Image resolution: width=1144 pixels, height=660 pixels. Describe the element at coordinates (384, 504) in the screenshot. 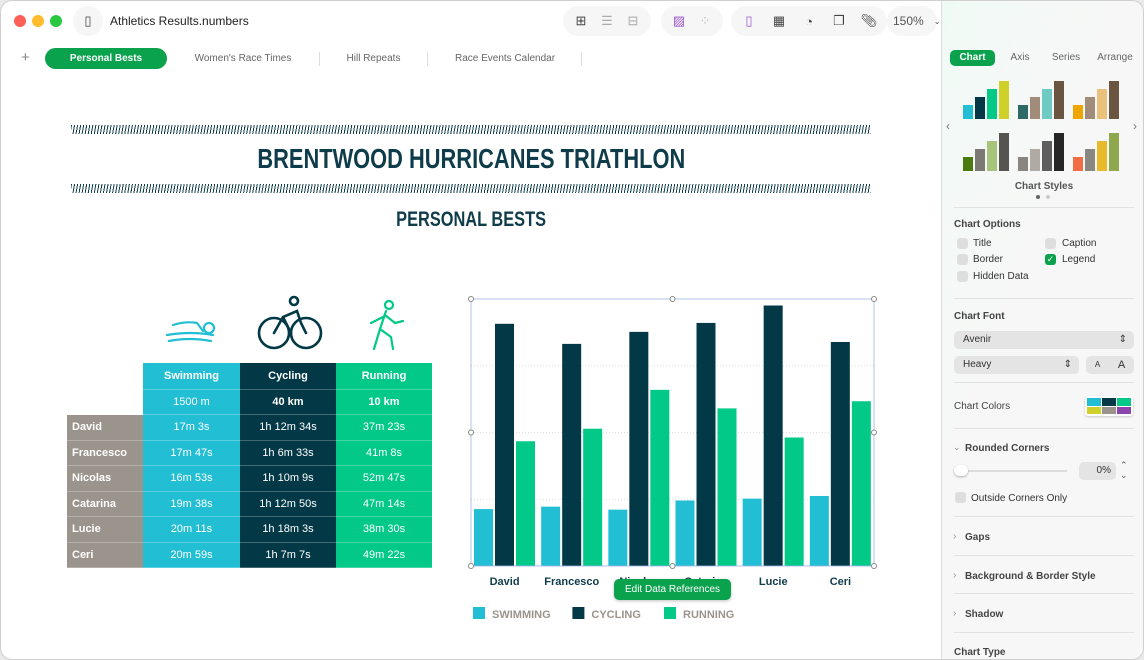

I see `time-cell: 47m 14s` at that location.